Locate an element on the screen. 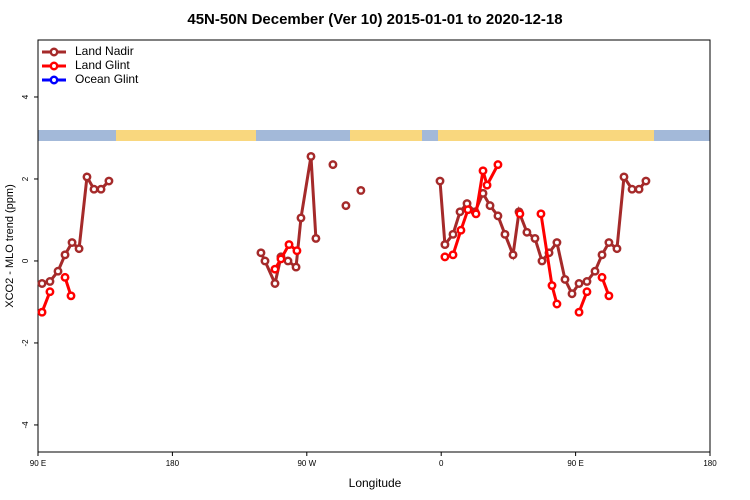 This screenshot has height=500, width=750. legend-label: Ocean Glint is located at coordinates (107, 79).